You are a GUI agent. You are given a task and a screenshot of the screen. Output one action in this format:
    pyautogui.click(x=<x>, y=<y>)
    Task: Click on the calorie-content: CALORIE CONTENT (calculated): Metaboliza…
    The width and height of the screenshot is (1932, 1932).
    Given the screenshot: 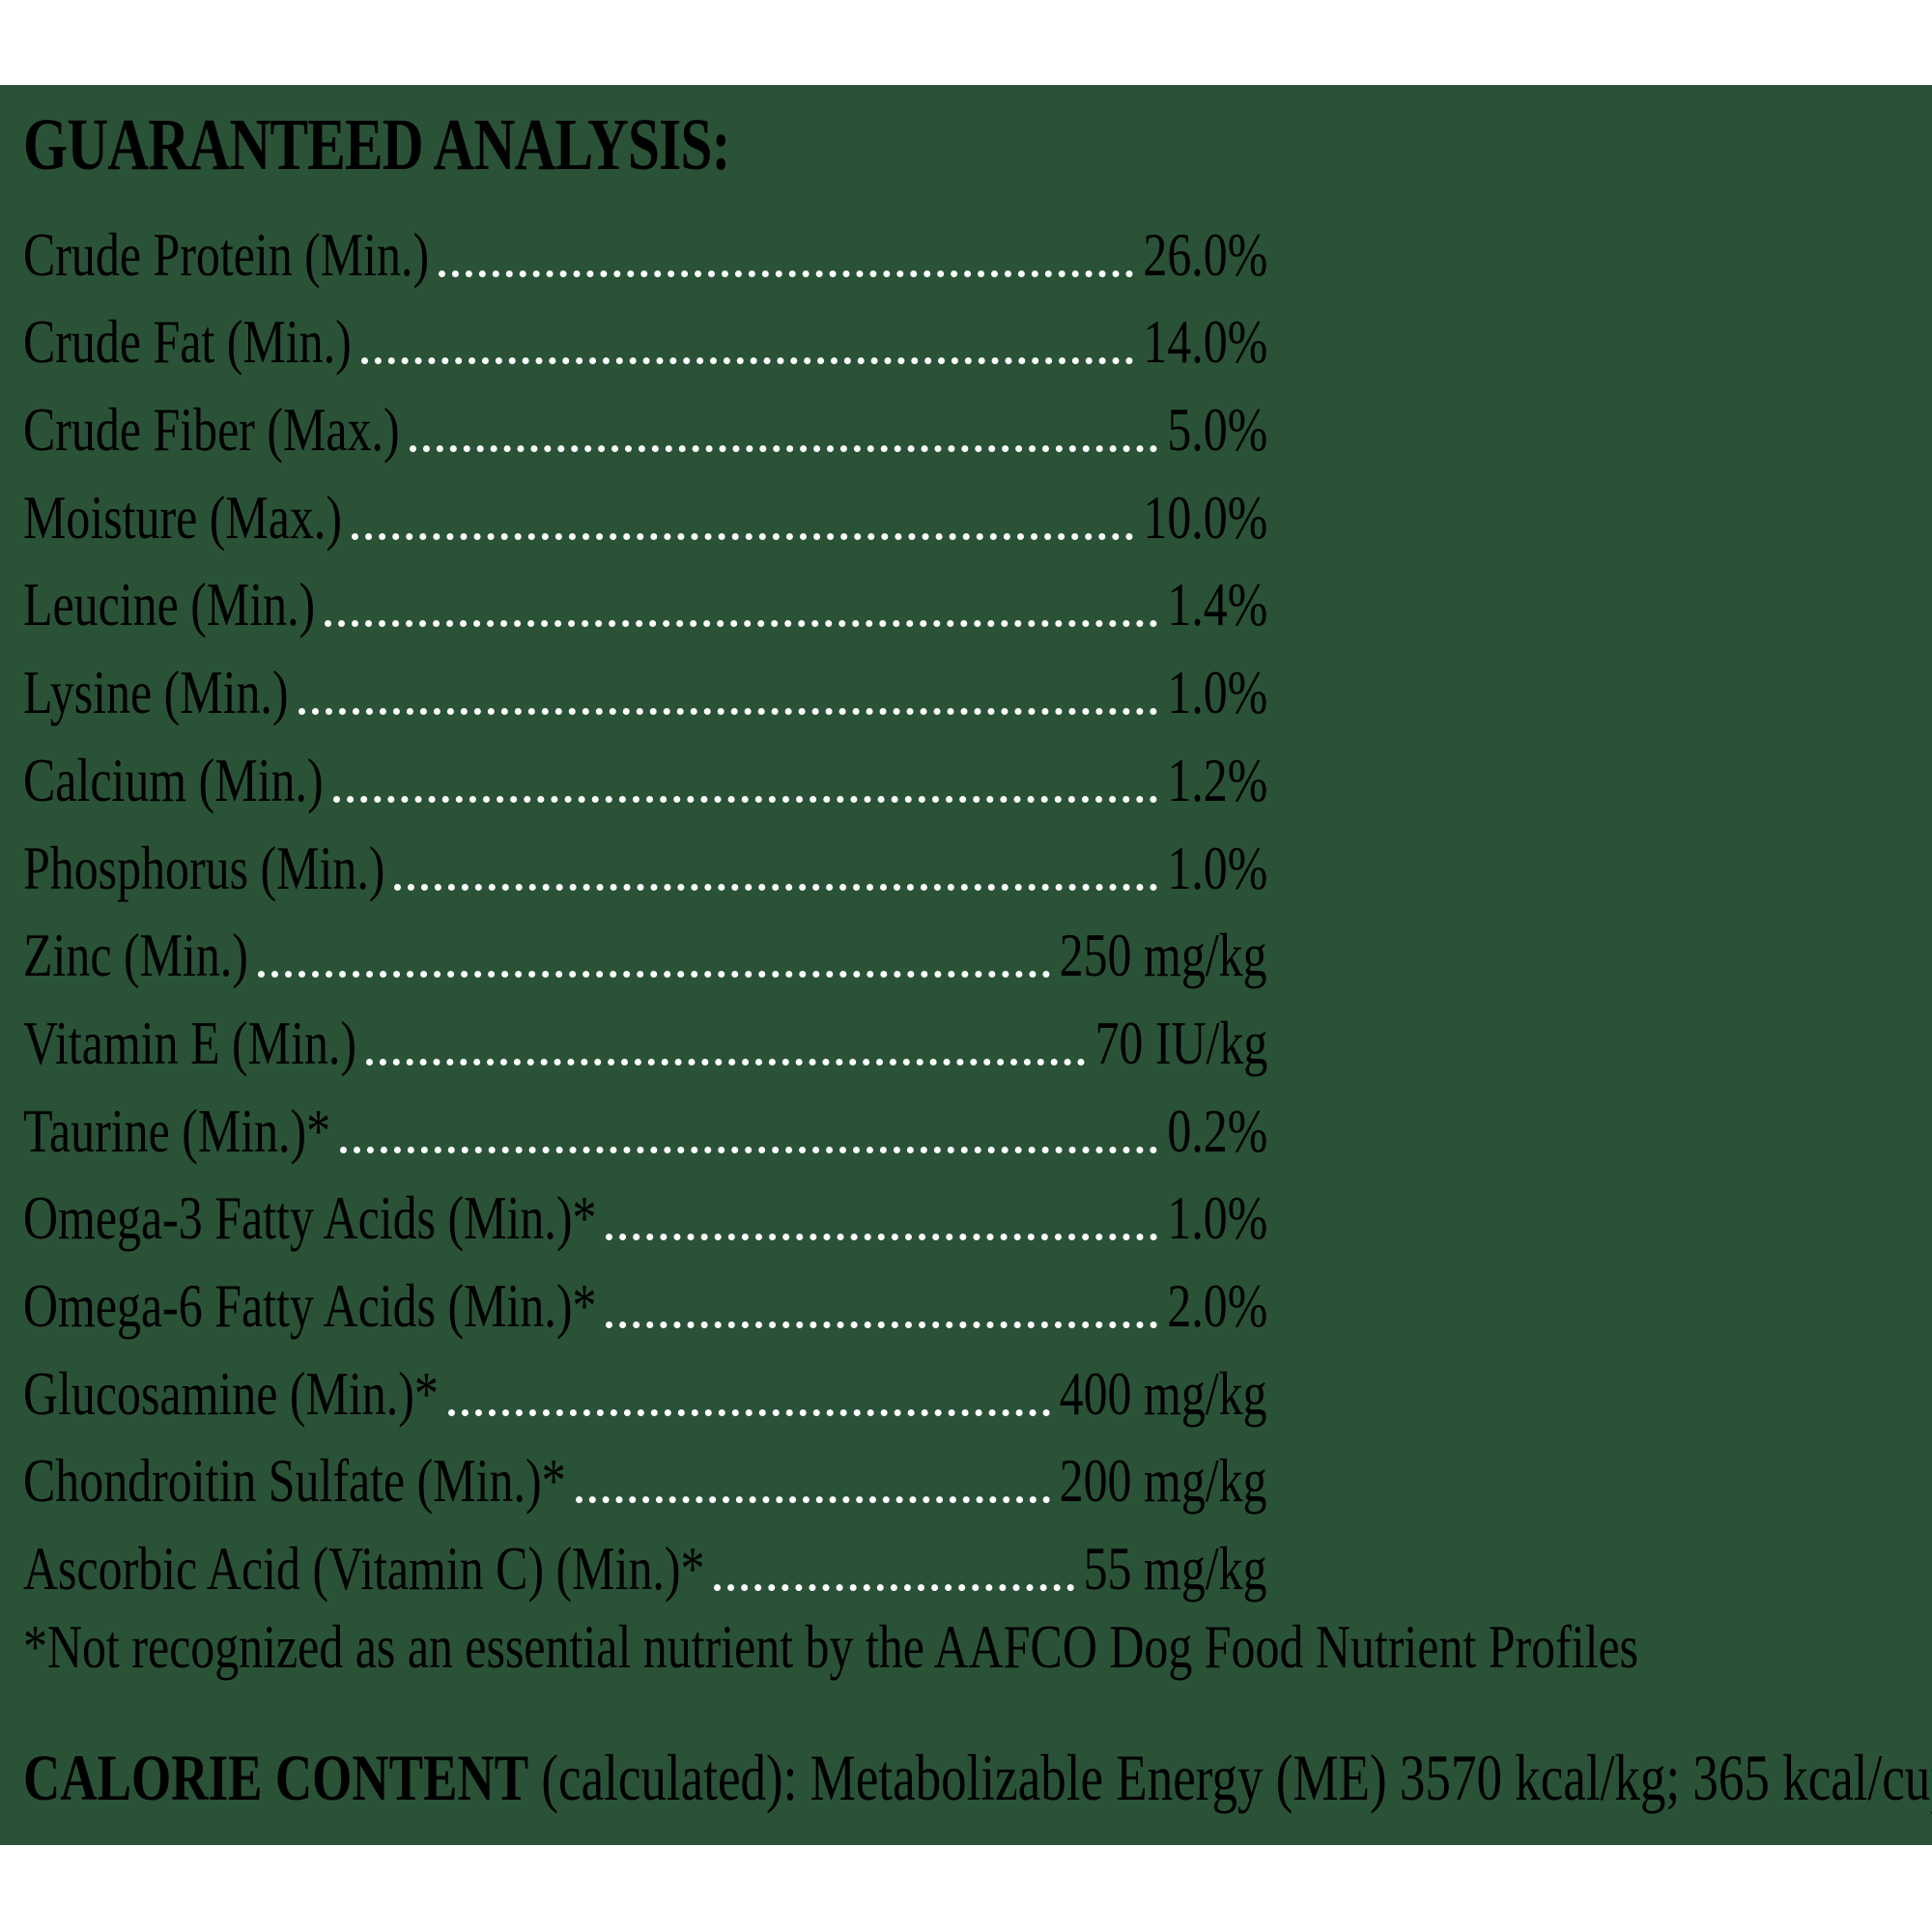 What is the action you would take?
    pyautogui.click(x=977, y=1777)
    